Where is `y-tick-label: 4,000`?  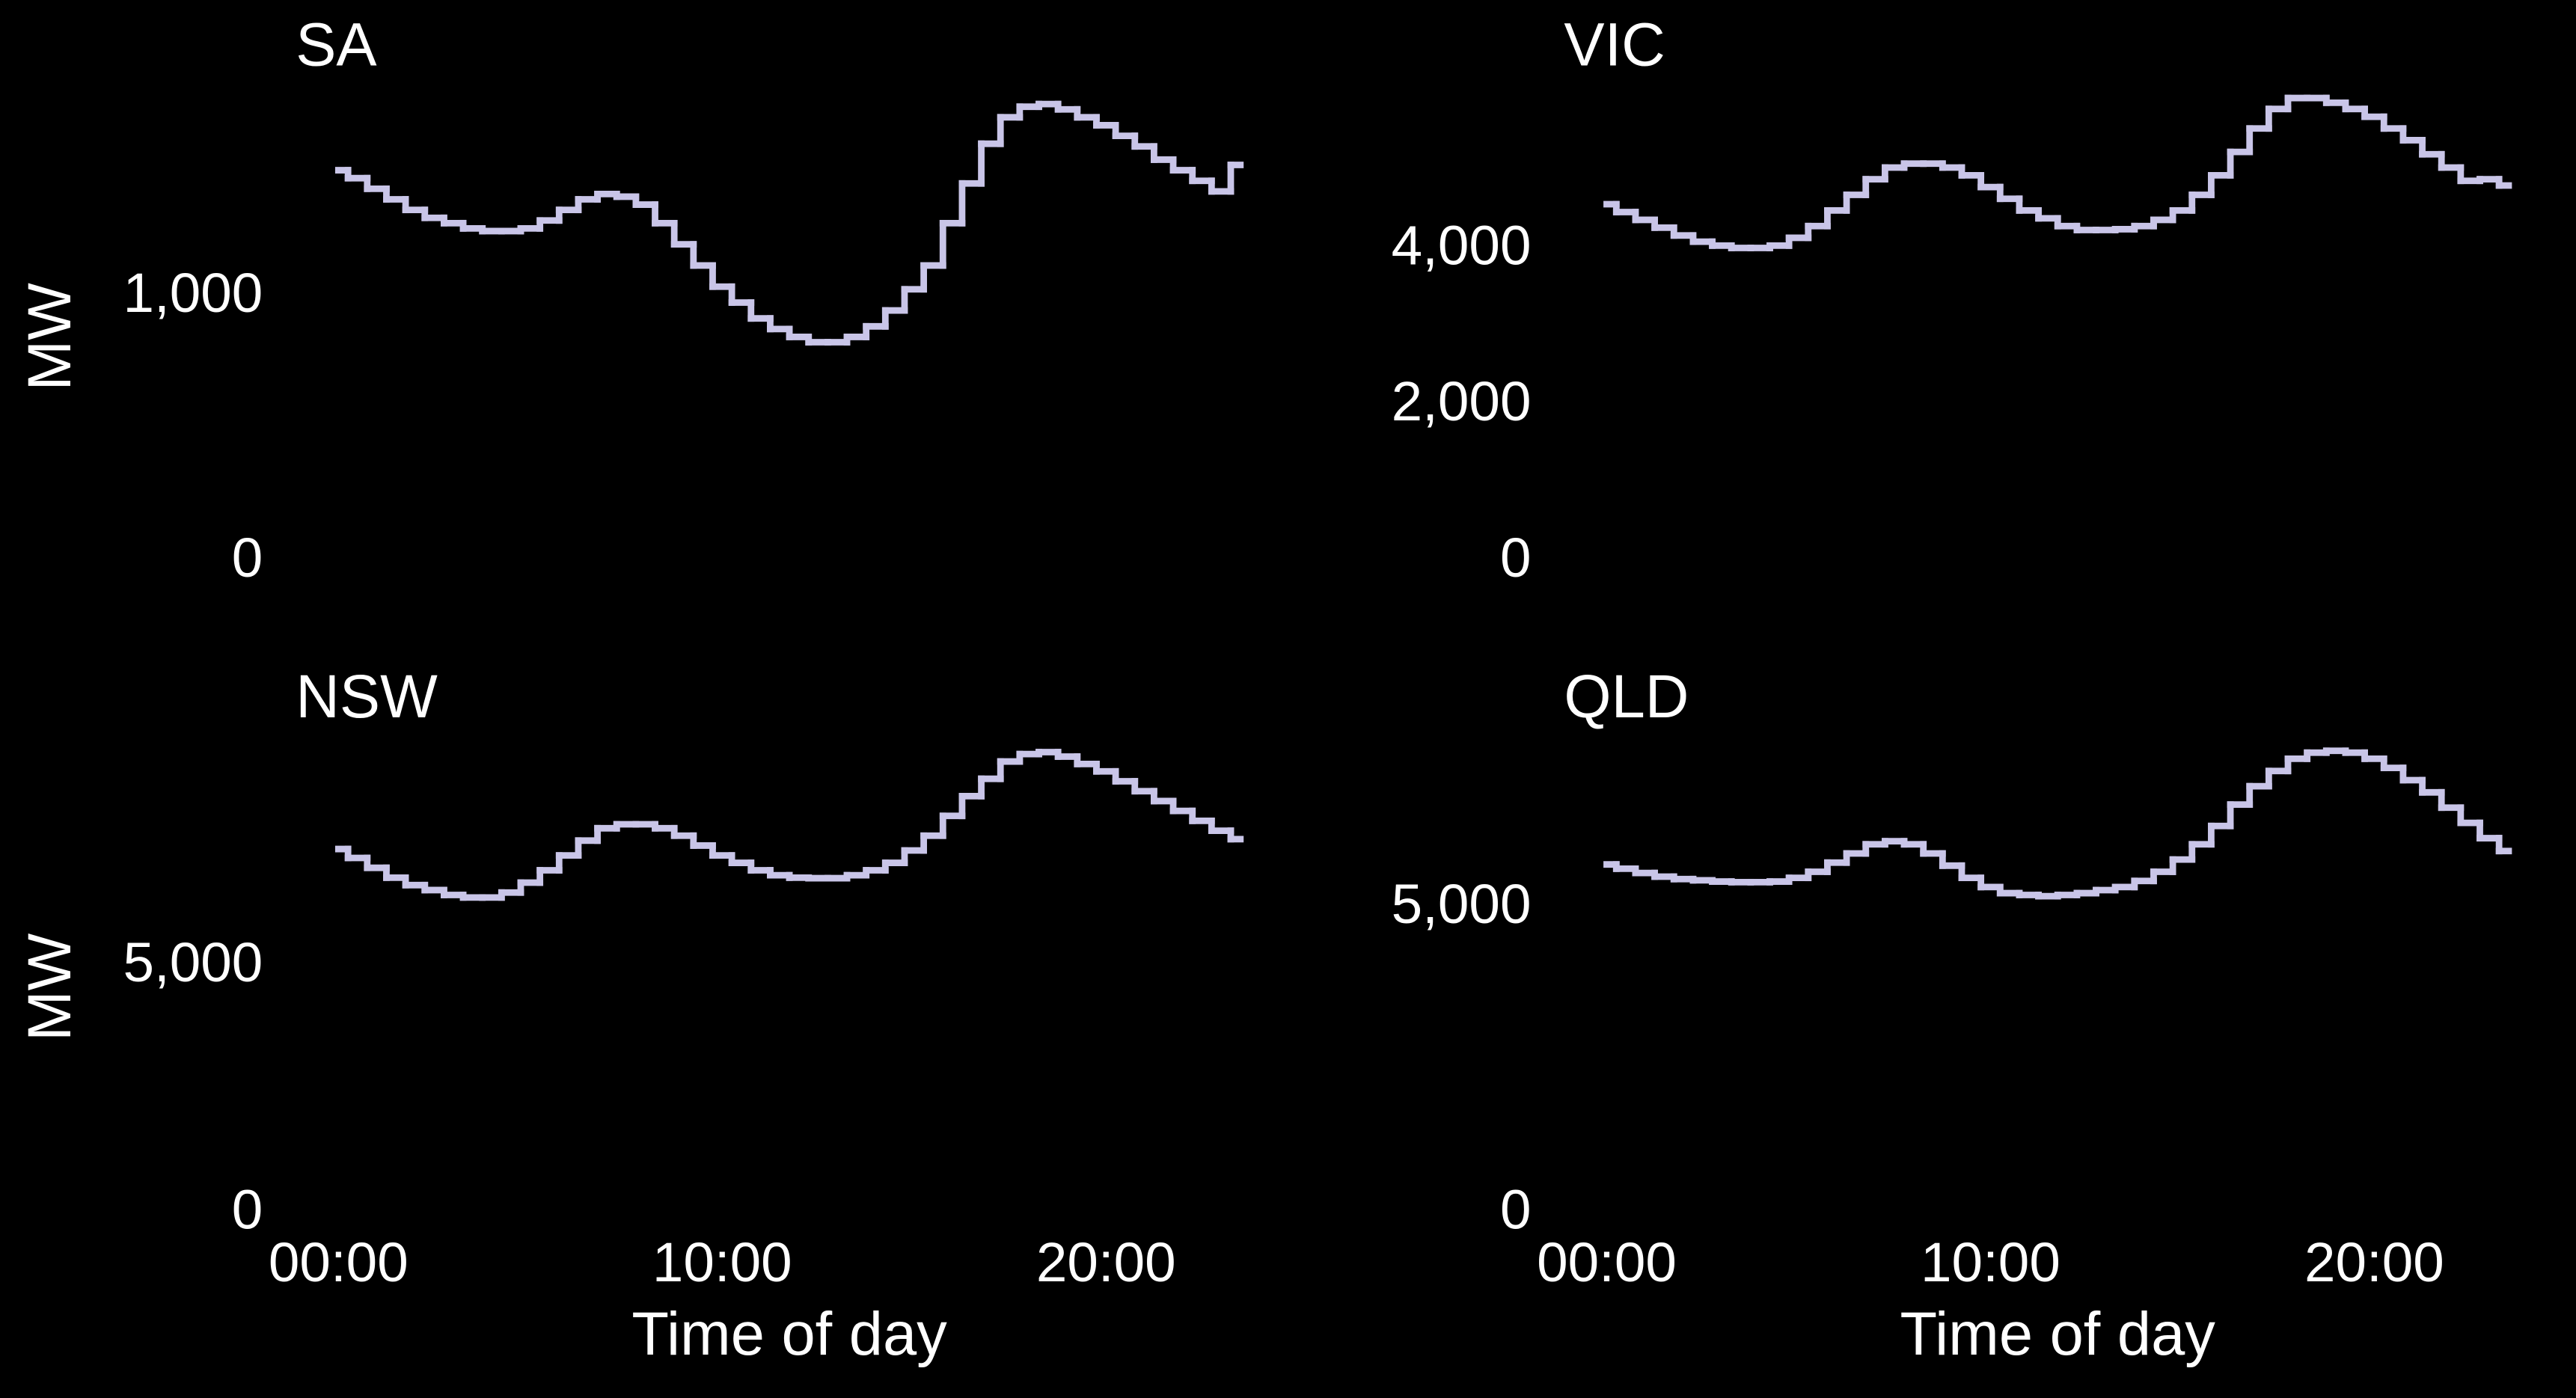 y-tick-label: 4,000 is located at coordinates (1462, 245).